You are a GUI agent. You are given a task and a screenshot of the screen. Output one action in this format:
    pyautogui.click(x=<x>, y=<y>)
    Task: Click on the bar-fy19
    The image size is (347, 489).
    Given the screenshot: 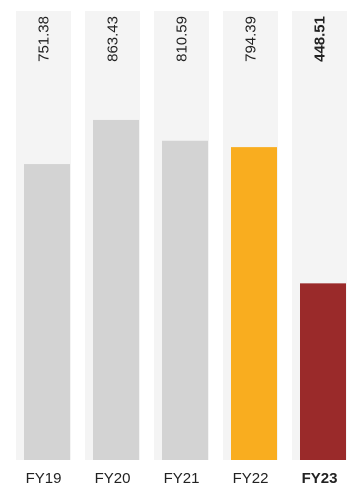 What is the action you would take?
    pyautogui.click(x=47, y=312)
    